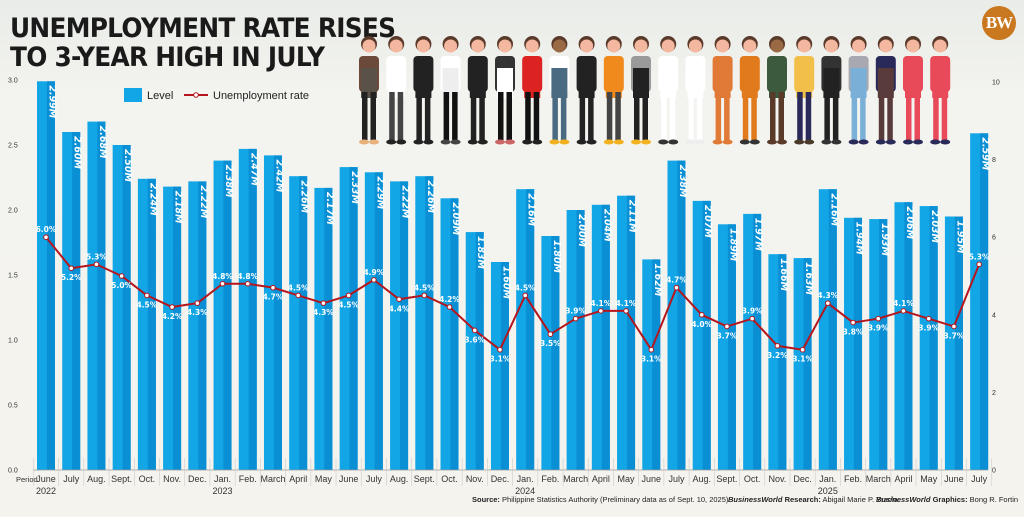 The image size is (1024, 517). I want to click on bar-value-label: 1.95M, so click(959, 237).